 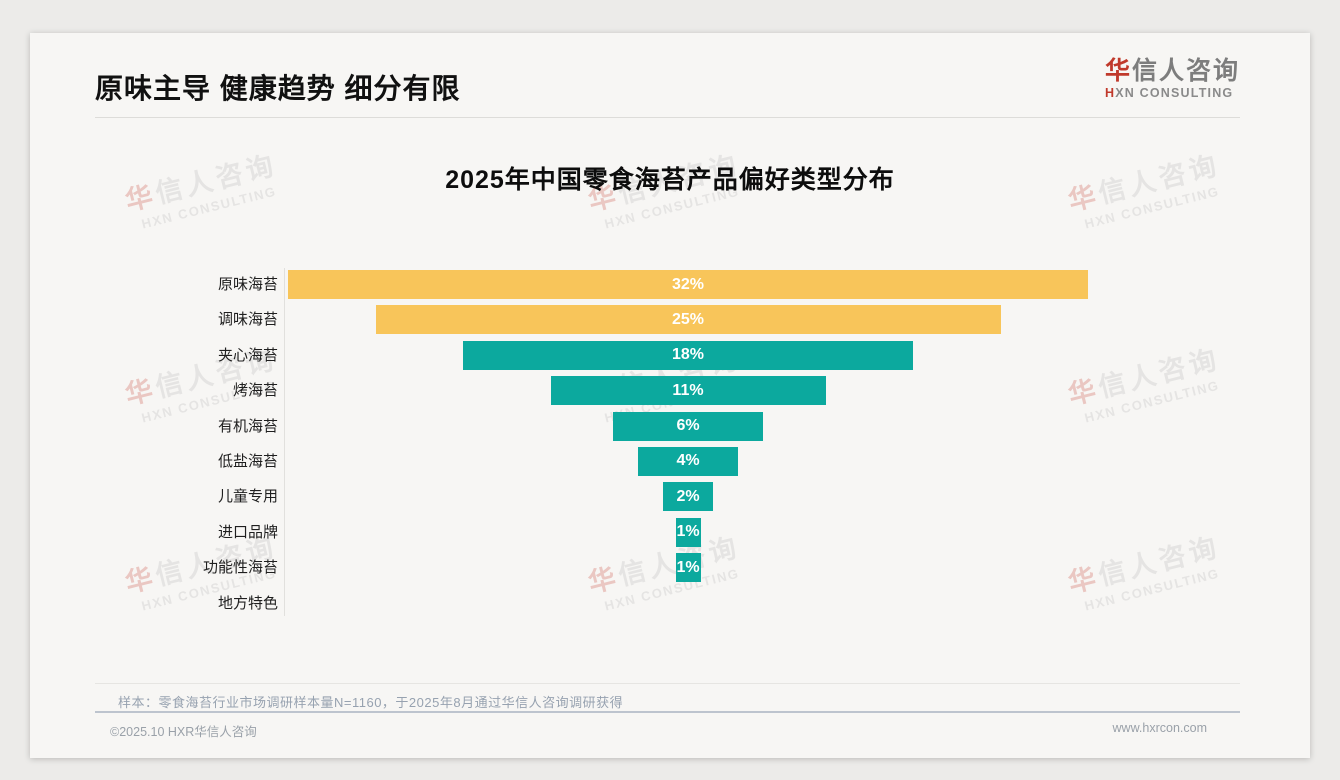 What do you see at coordinates (765, 426) in the screenshot?
I see `bar-track: 6%` at bounding box center [765, 426].